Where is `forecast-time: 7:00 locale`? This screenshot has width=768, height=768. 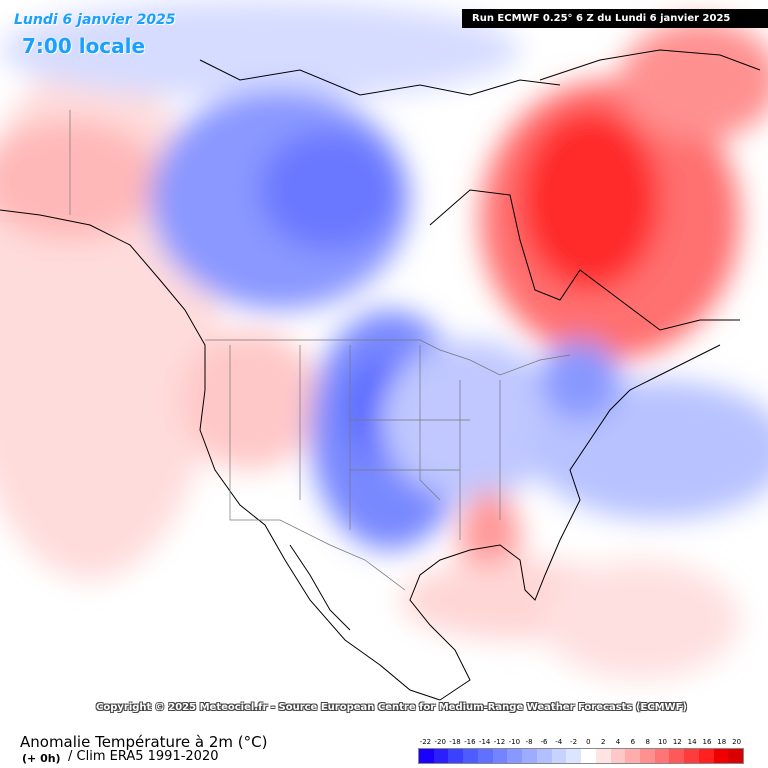
forecast-time: 7:00 locale is located at coordinates (84, 46).